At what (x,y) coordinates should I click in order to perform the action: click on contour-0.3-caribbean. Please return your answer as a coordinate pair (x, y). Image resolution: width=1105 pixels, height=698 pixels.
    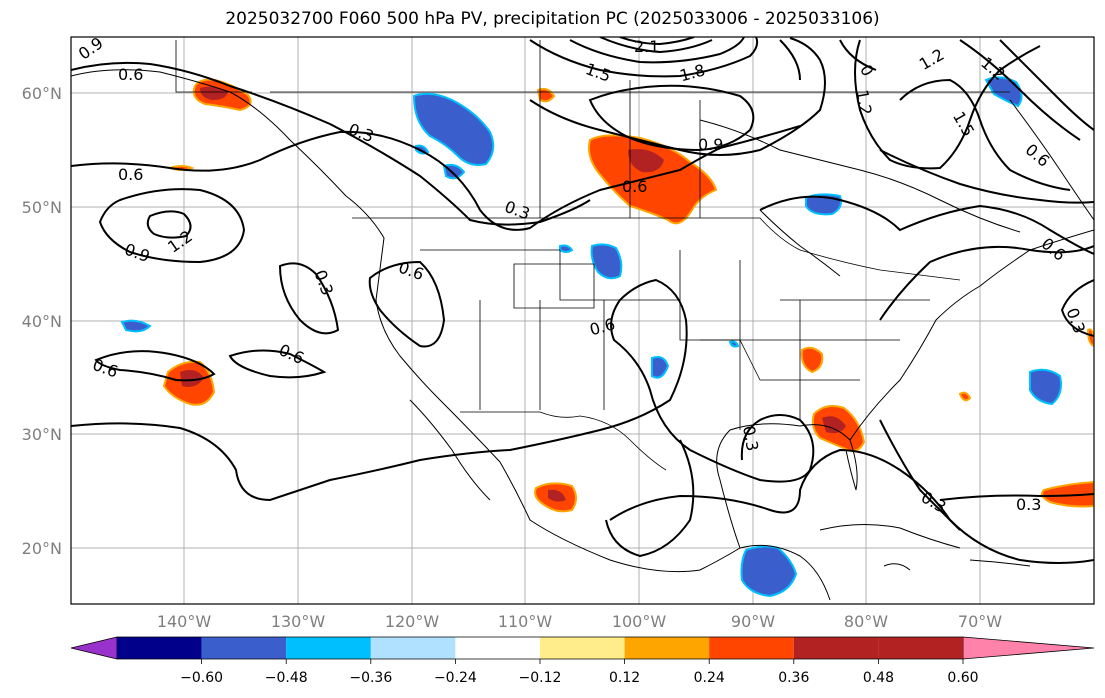
    Looking at the image, I should click on (851, 506).